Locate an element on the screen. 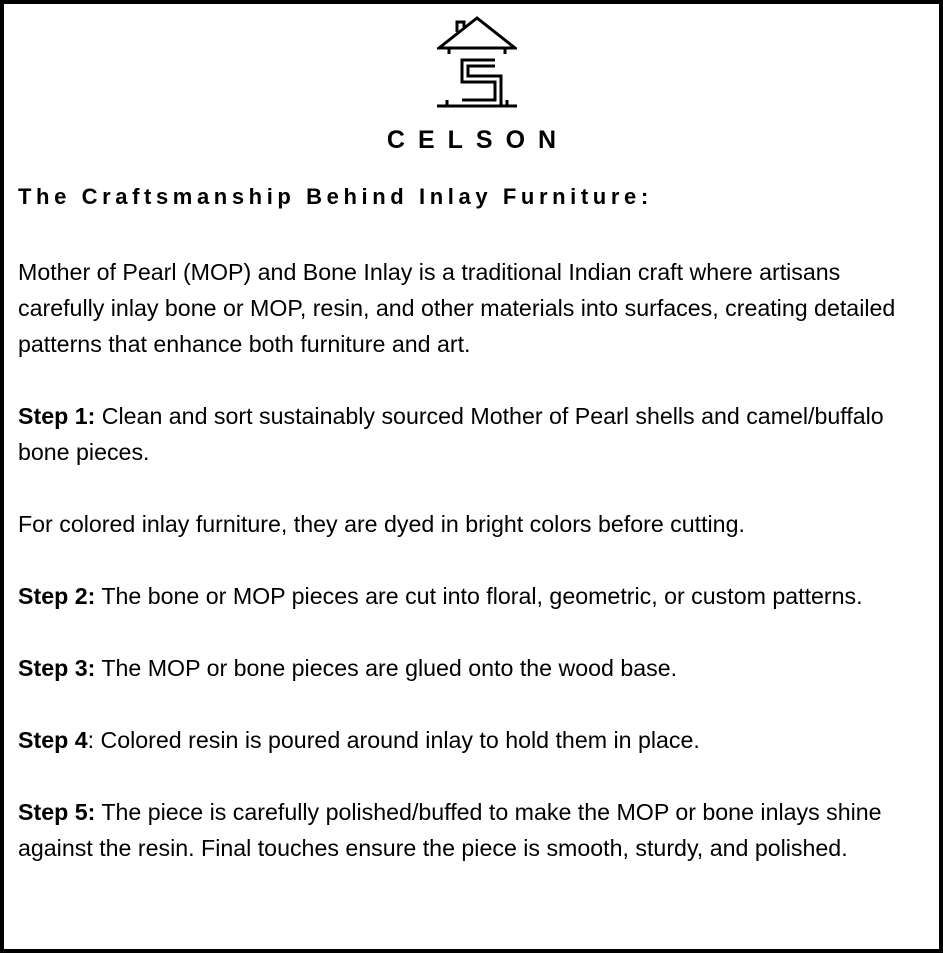 This screenshot has height=953, width=943. brand-name: CELSON is located at coordinates (478, 140).